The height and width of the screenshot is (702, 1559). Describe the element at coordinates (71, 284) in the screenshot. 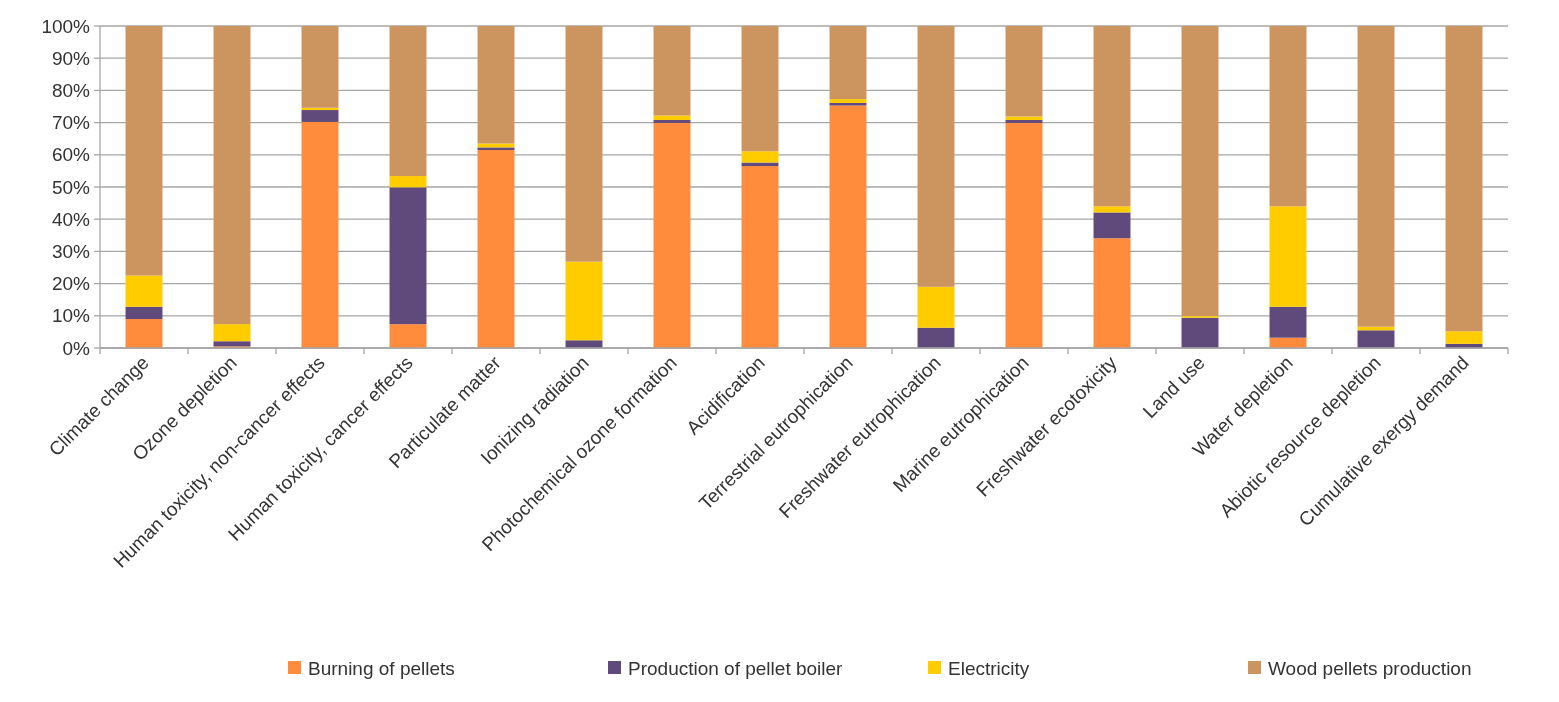

I see `y-tick-label: 20%` at that location.